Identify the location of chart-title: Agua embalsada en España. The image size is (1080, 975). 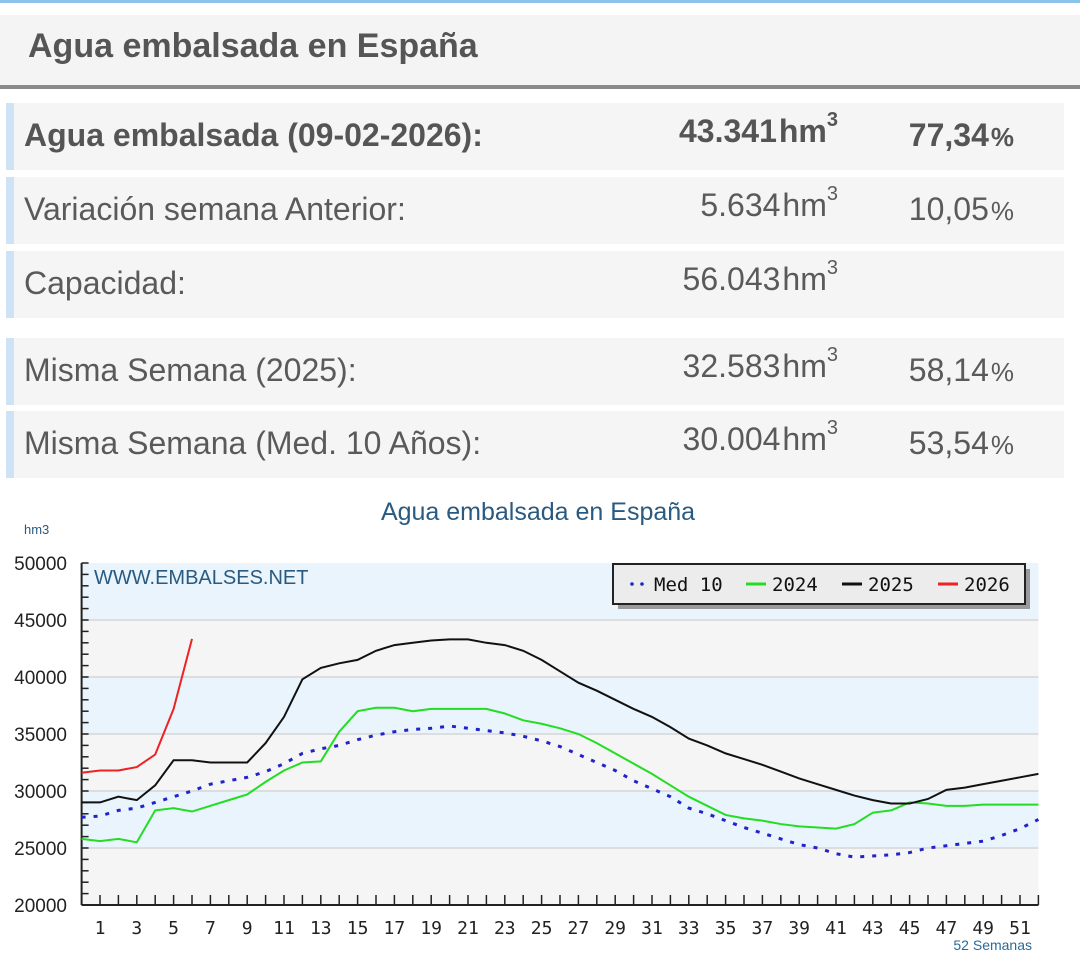
(538, 512).